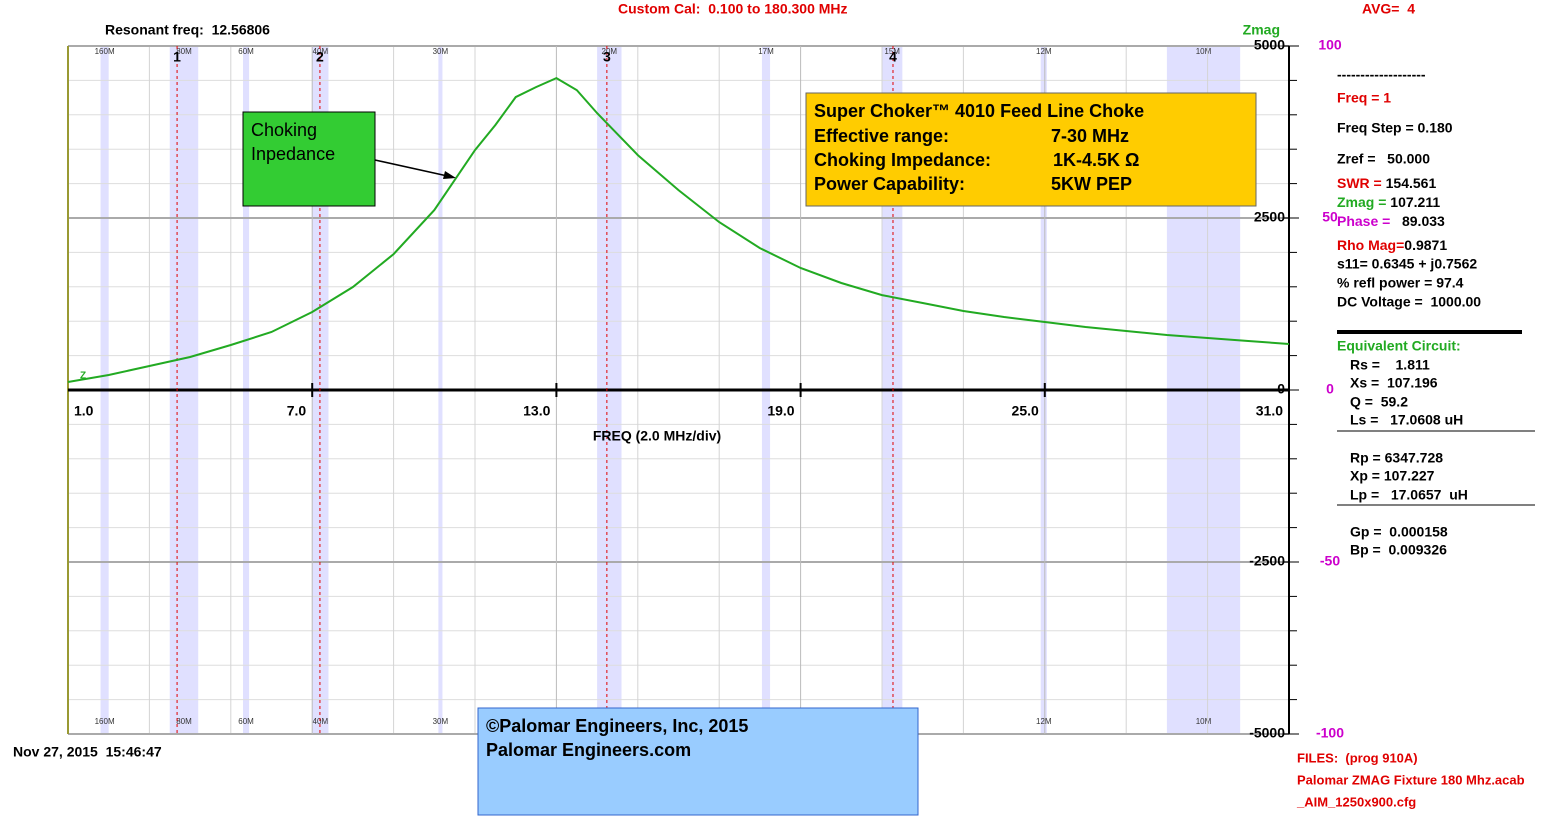 The width and height of the screenshot is (1560, 827). Describe the element at coordinates (1330, 389) in the screenshot. I see `y2-tick-label: 0` at that location.